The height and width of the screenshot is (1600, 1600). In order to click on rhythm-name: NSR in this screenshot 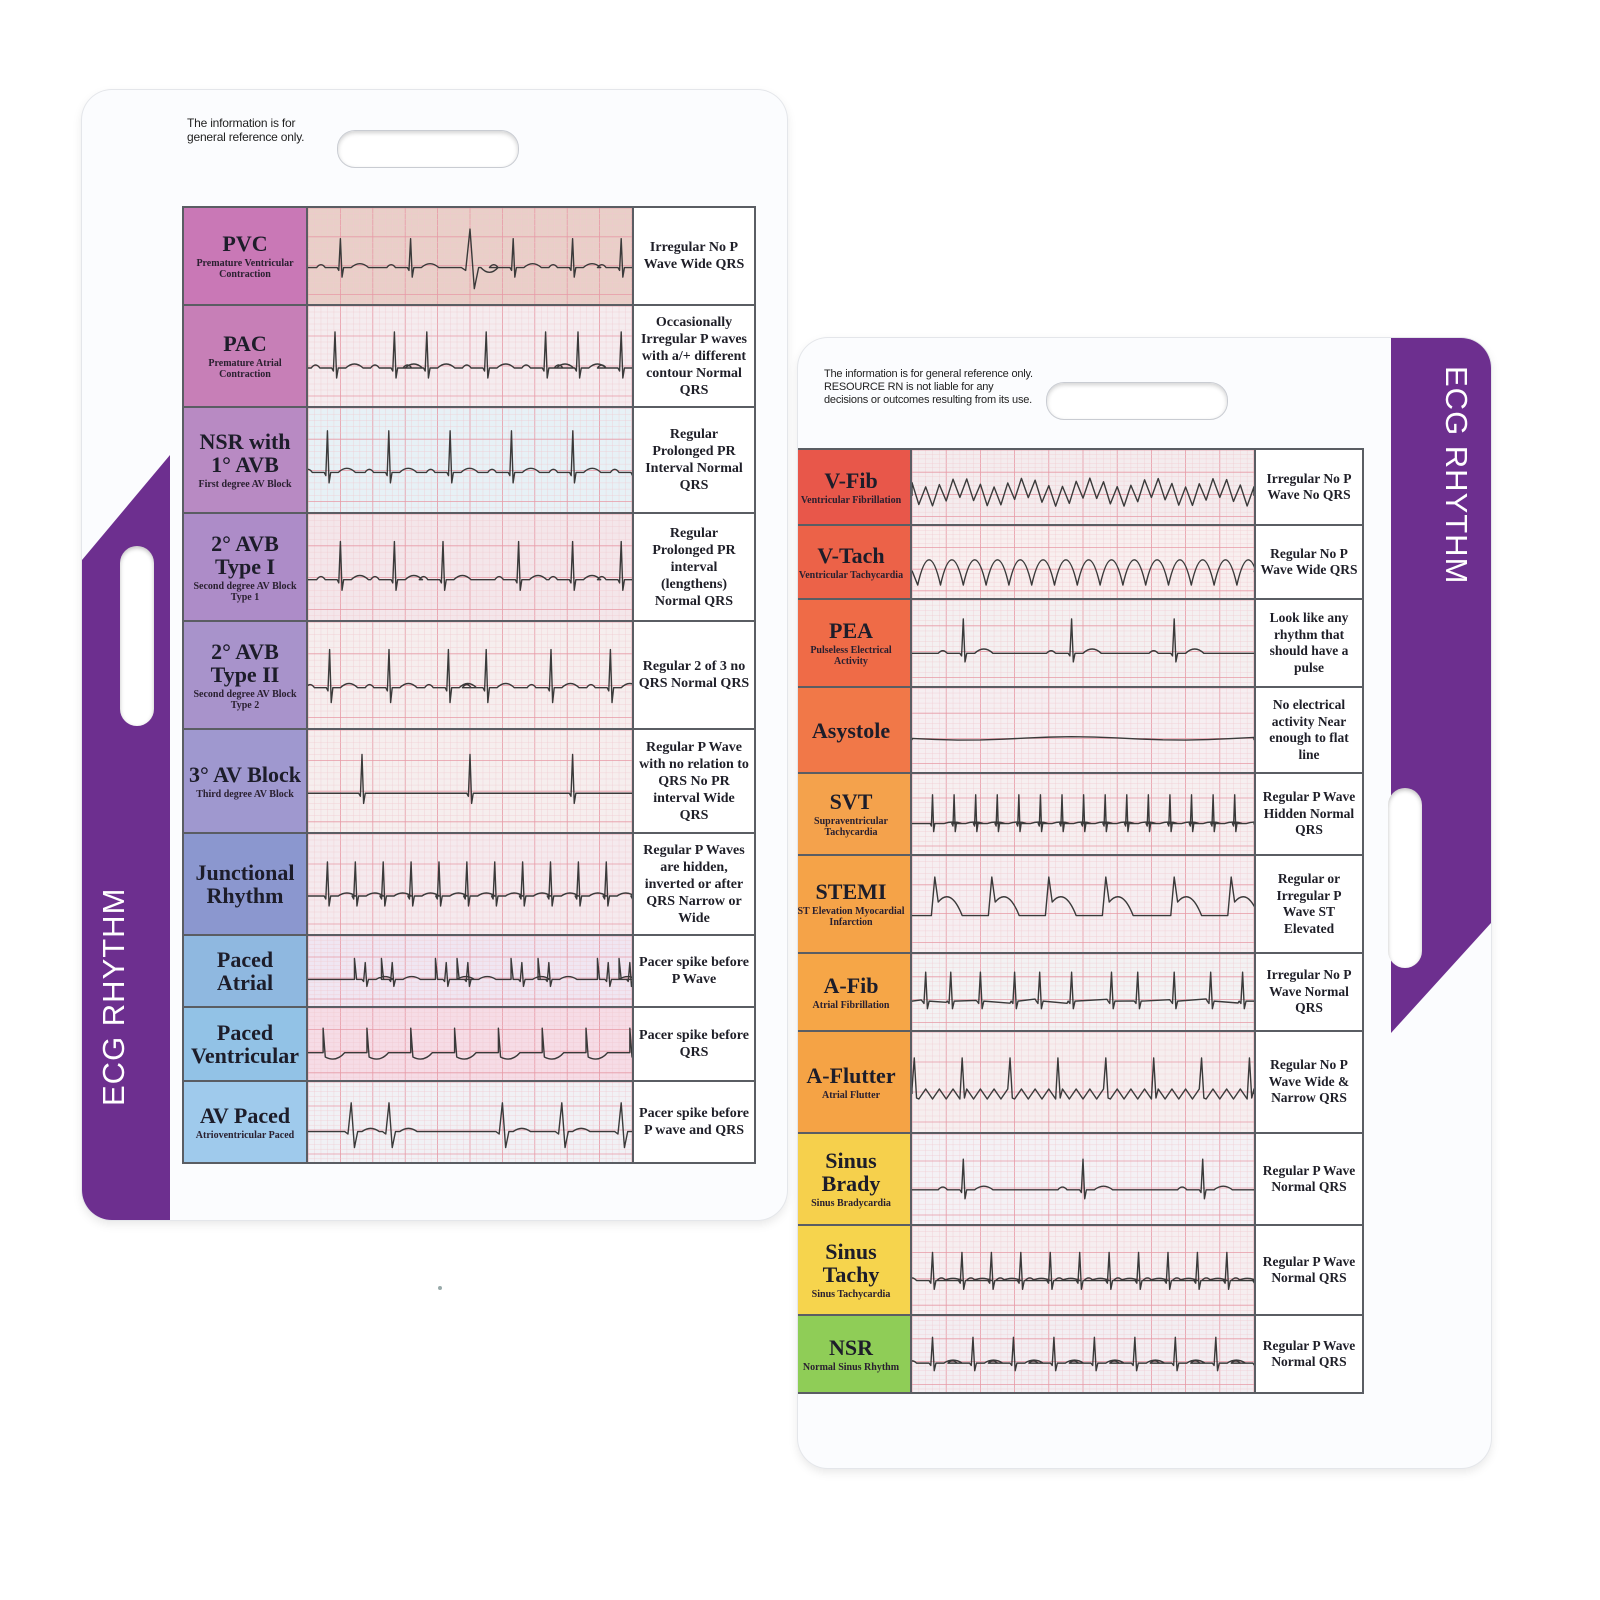, I will do `click(850, 1347)`.